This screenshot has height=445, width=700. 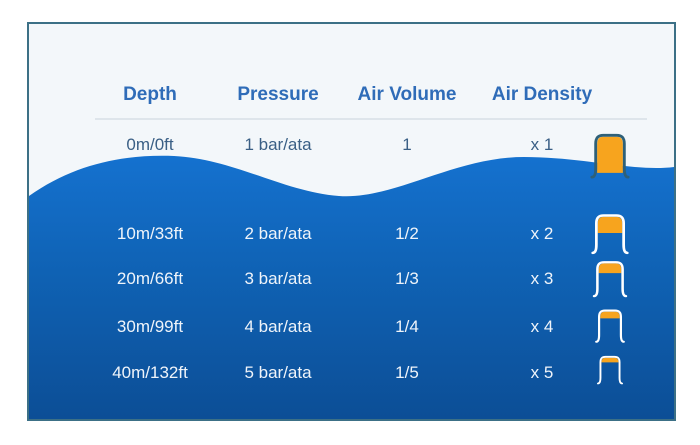 What do you see at coordinates (542, 372) in the screenshot?
I see `air-density-cell: x 5` at bounding box center [542, 372].